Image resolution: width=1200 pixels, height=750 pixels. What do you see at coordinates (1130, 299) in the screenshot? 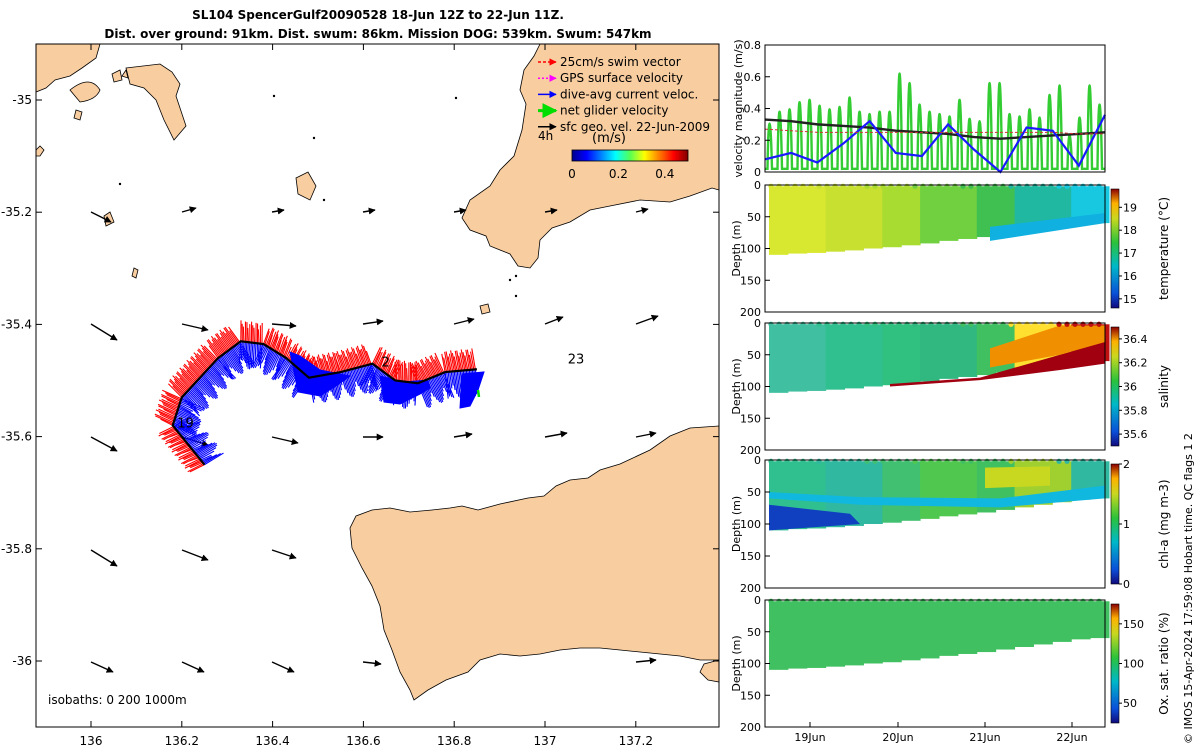
I see `colorbar-tick-label: 15` at bounding box center [1130, 299].